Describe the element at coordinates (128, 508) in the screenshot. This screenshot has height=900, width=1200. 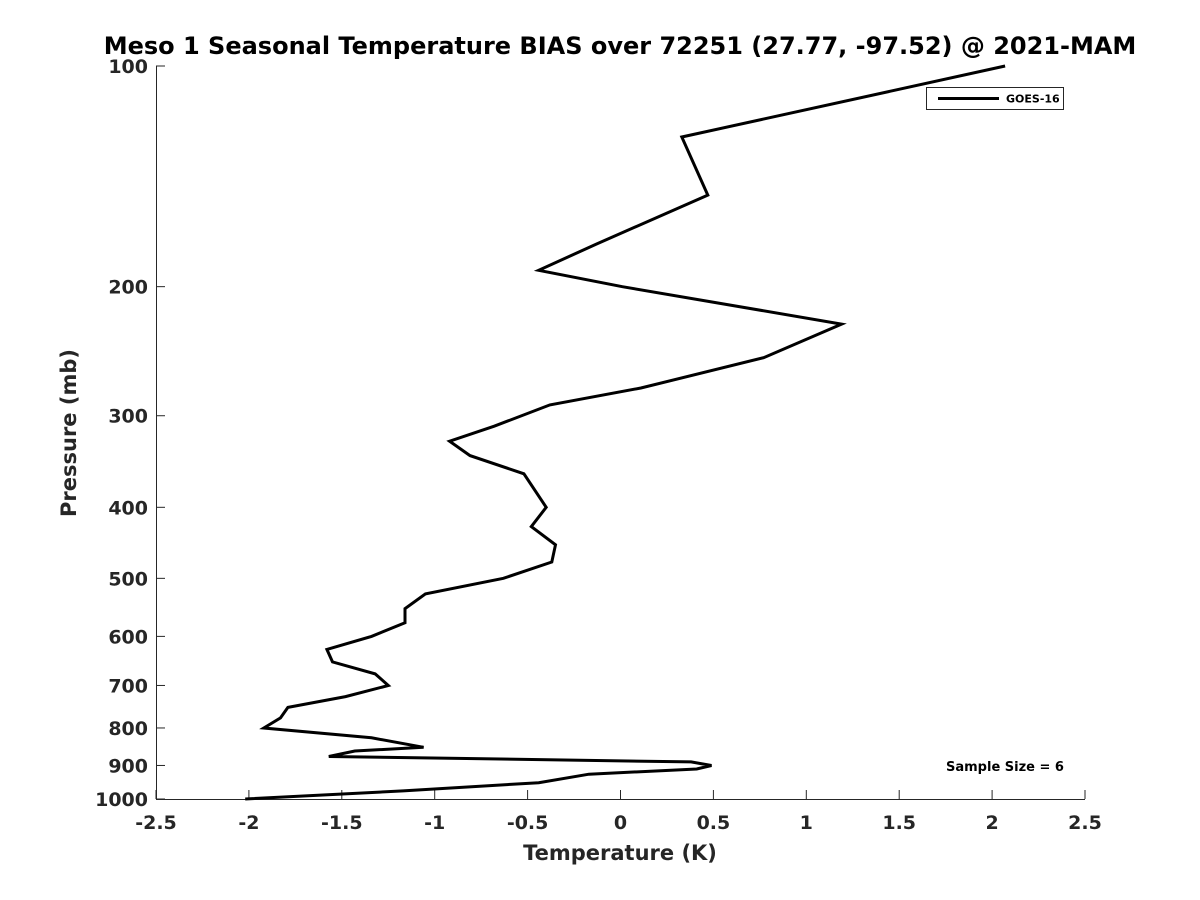
I see `y-tick-label: 400` at that location.